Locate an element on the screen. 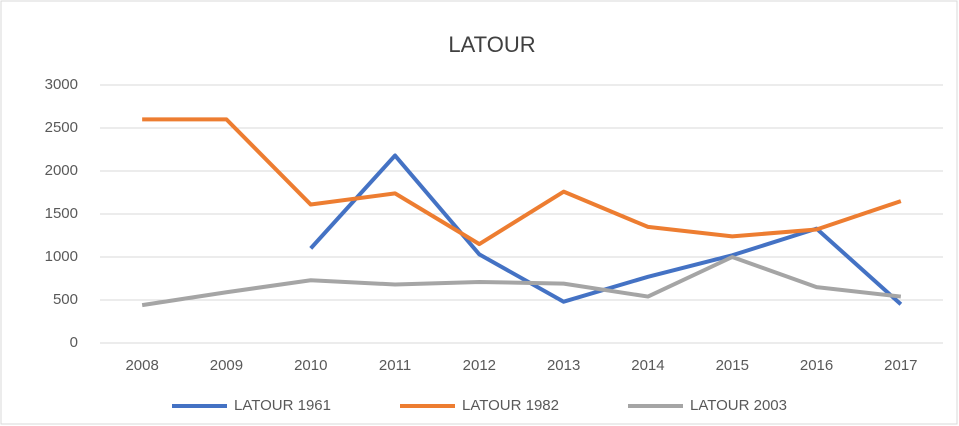  y-tick-label: 1500 is located at coordinates (61, 213).